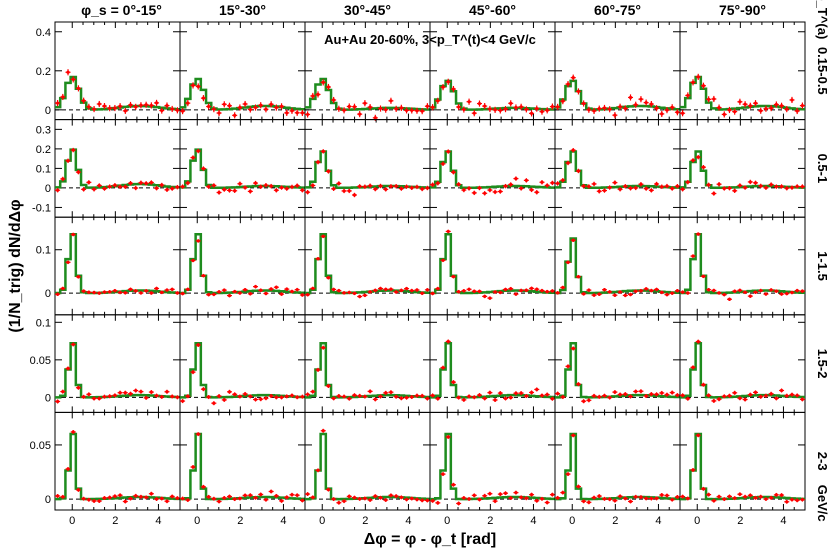 This screenshot has height=552, width=830. What do you see at coordinates (492, 10) in the screenshot?
I see `column-title-3: 45°-60°` at bounding box center [492, 10].